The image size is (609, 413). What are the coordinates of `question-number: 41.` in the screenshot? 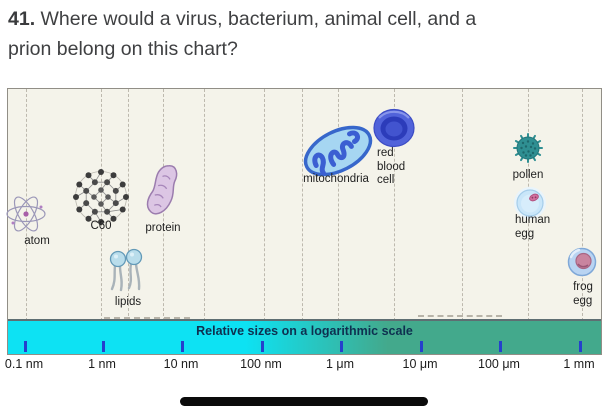 It's located at (22, 19).